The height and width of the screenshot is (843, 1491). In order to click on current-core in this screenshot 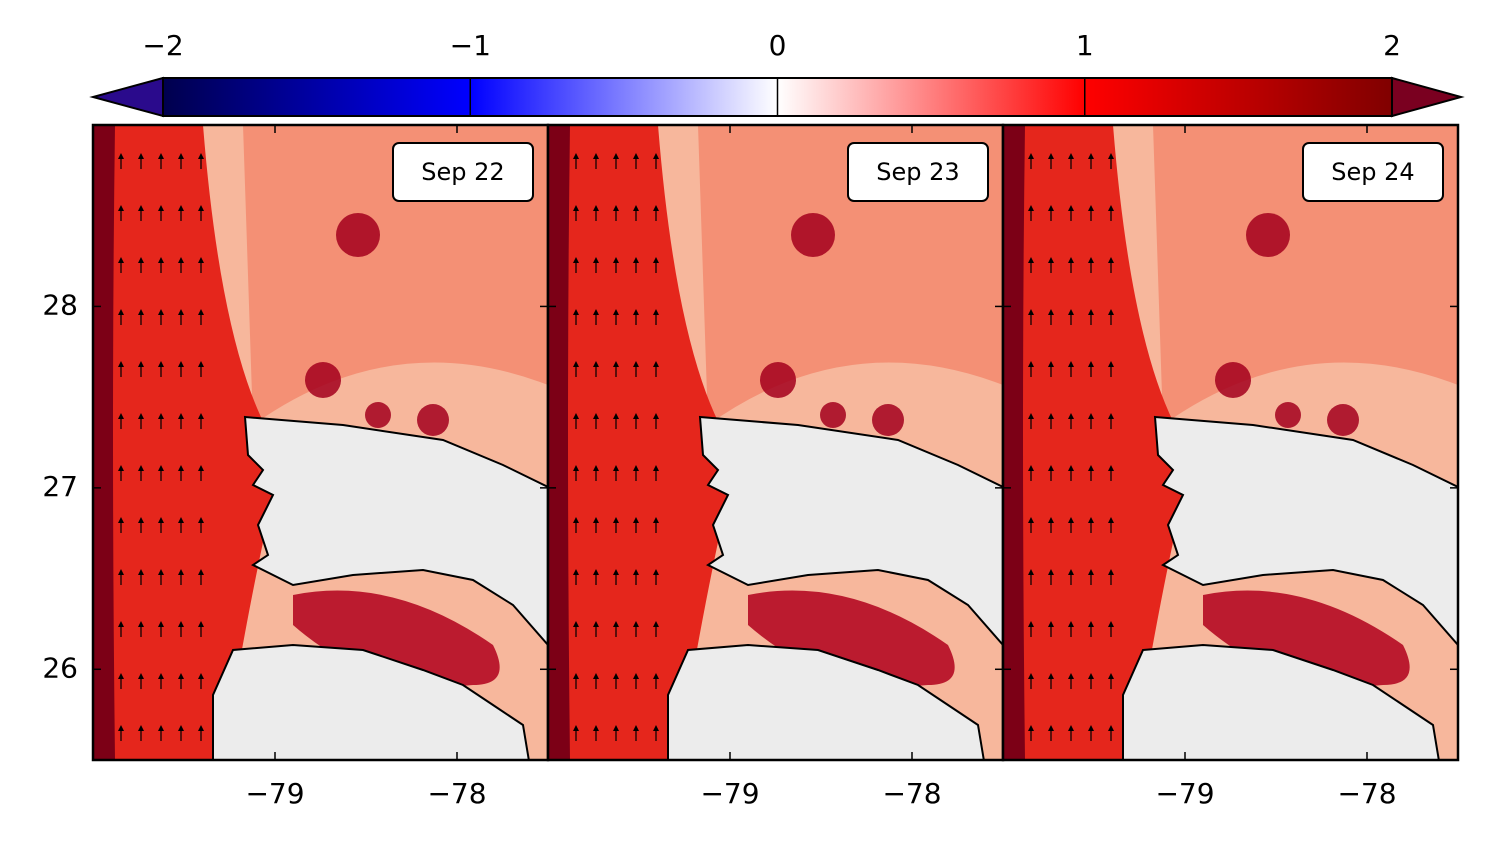, I will do `click(104, 442)`.